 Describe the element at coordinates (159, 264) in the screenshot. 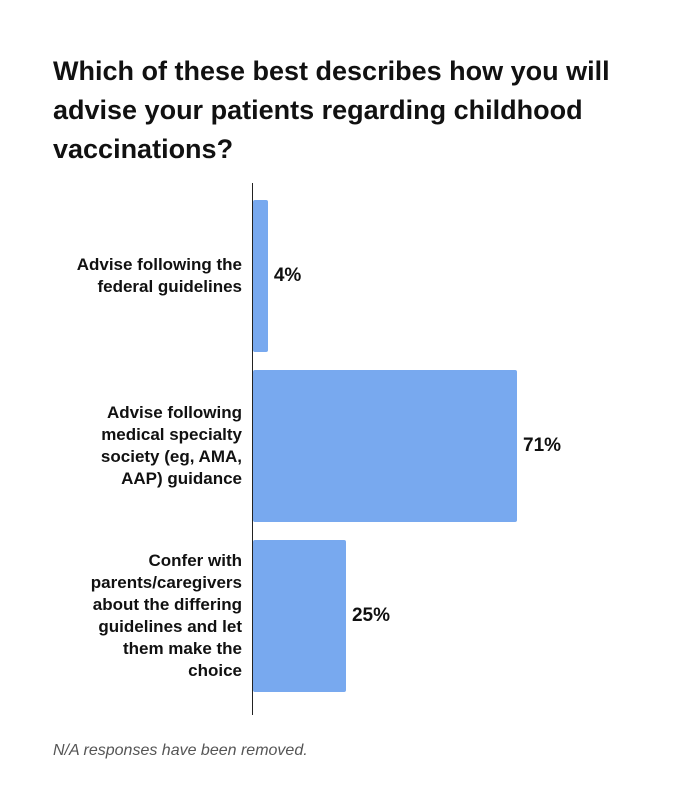

I see `category-label-line: Advise following the` at that location.